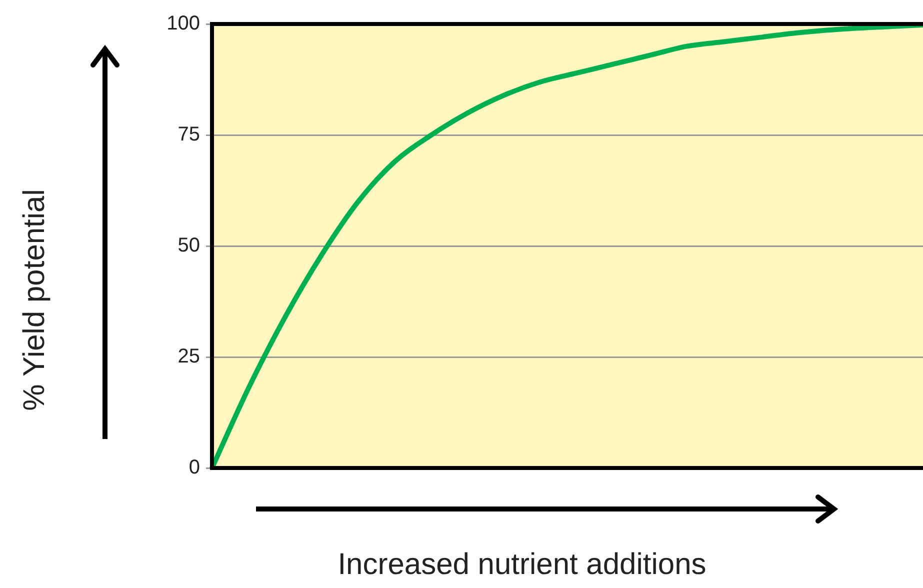 Image resolution: width=923 pixels, height=588 pixels. Describe the element at coordinates (189, 357) in the screenshot. I see `y-tick-label: 25` at that location.